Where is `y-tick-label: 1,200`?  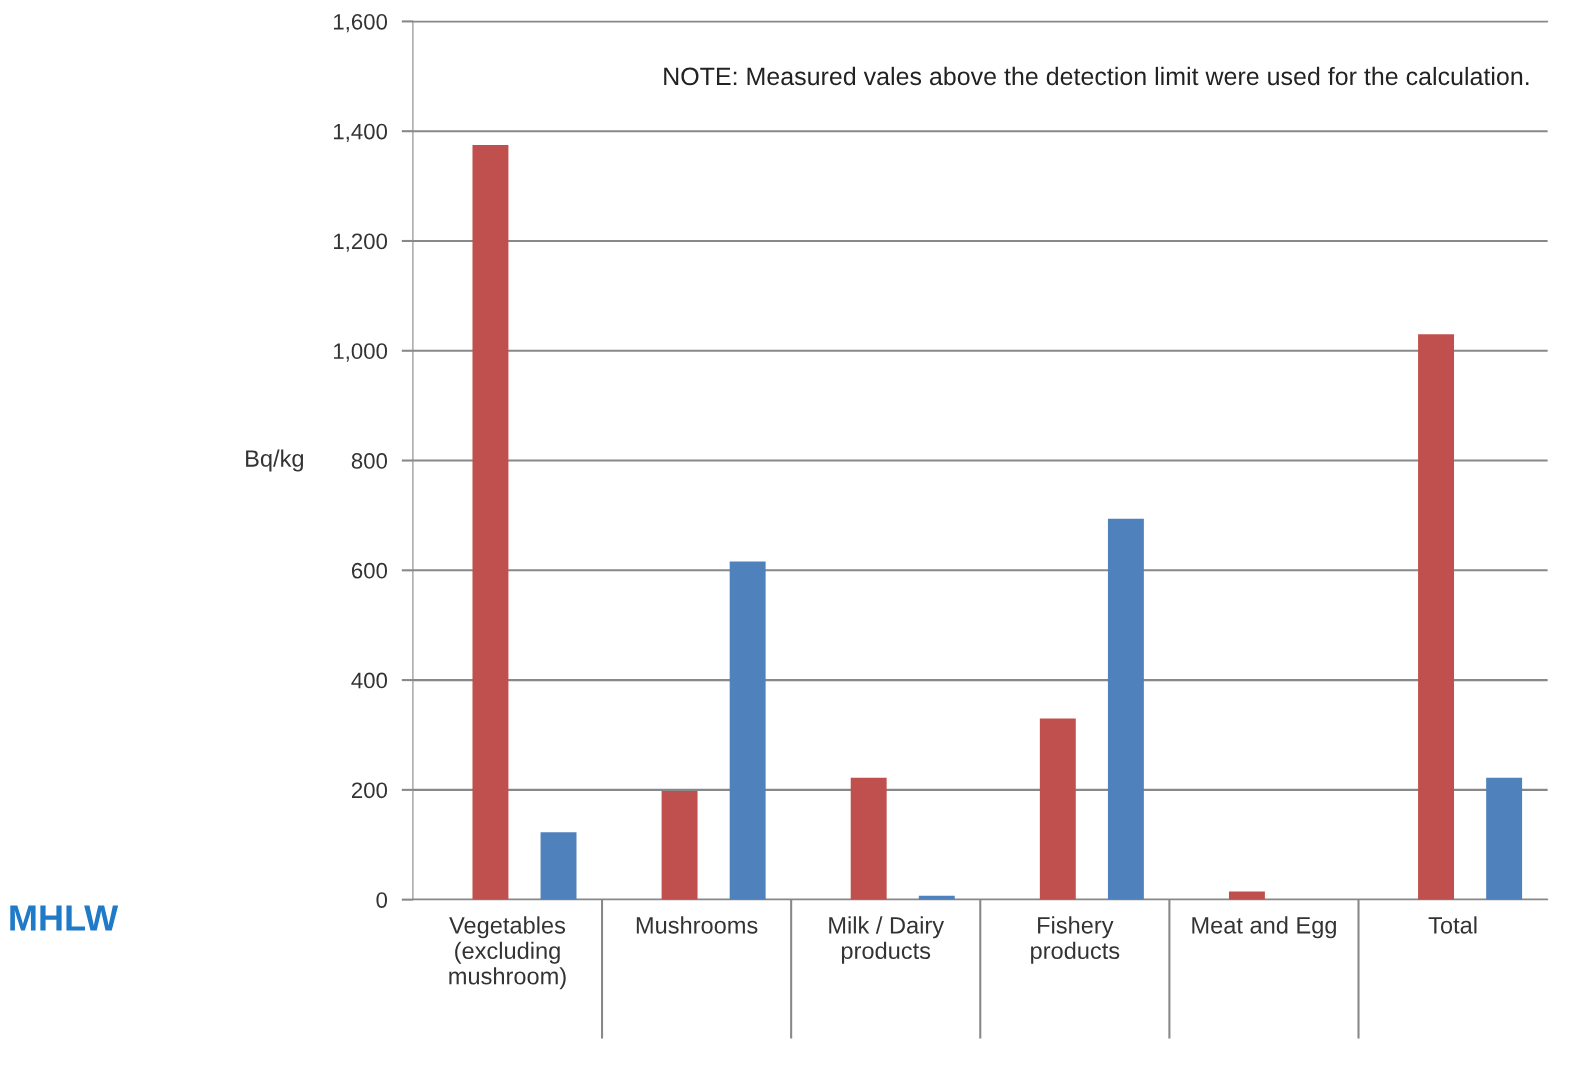 y-tick-label: 1,200 is located at coordinates (361, 242).